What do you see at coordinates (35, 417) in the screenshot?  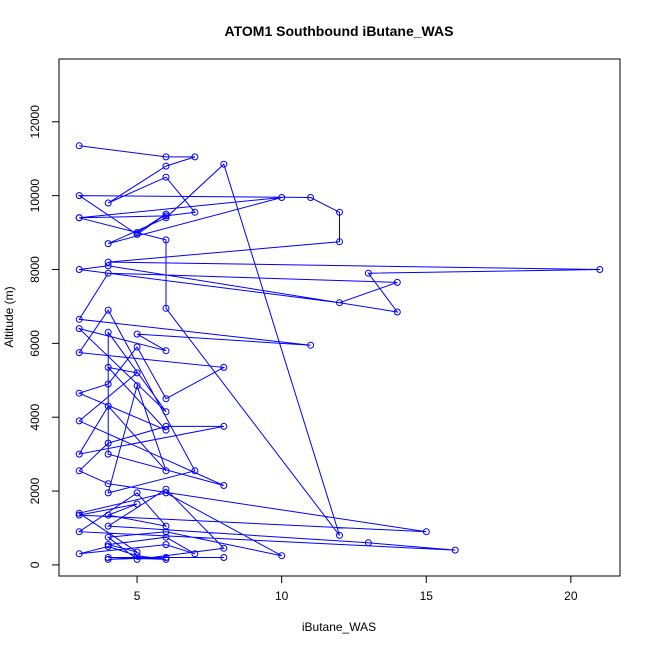 I see `y-tick-label: 4000` at bounding box center [35, 417].